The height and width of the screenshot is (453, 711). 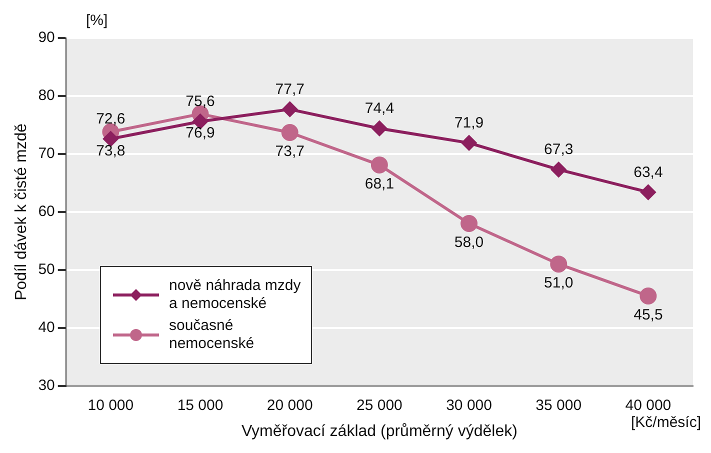 What do you see at coordinates (379, 405) in the screenshot?
I see `x-tick-label: 25 000` at bounding box center [379, 405].